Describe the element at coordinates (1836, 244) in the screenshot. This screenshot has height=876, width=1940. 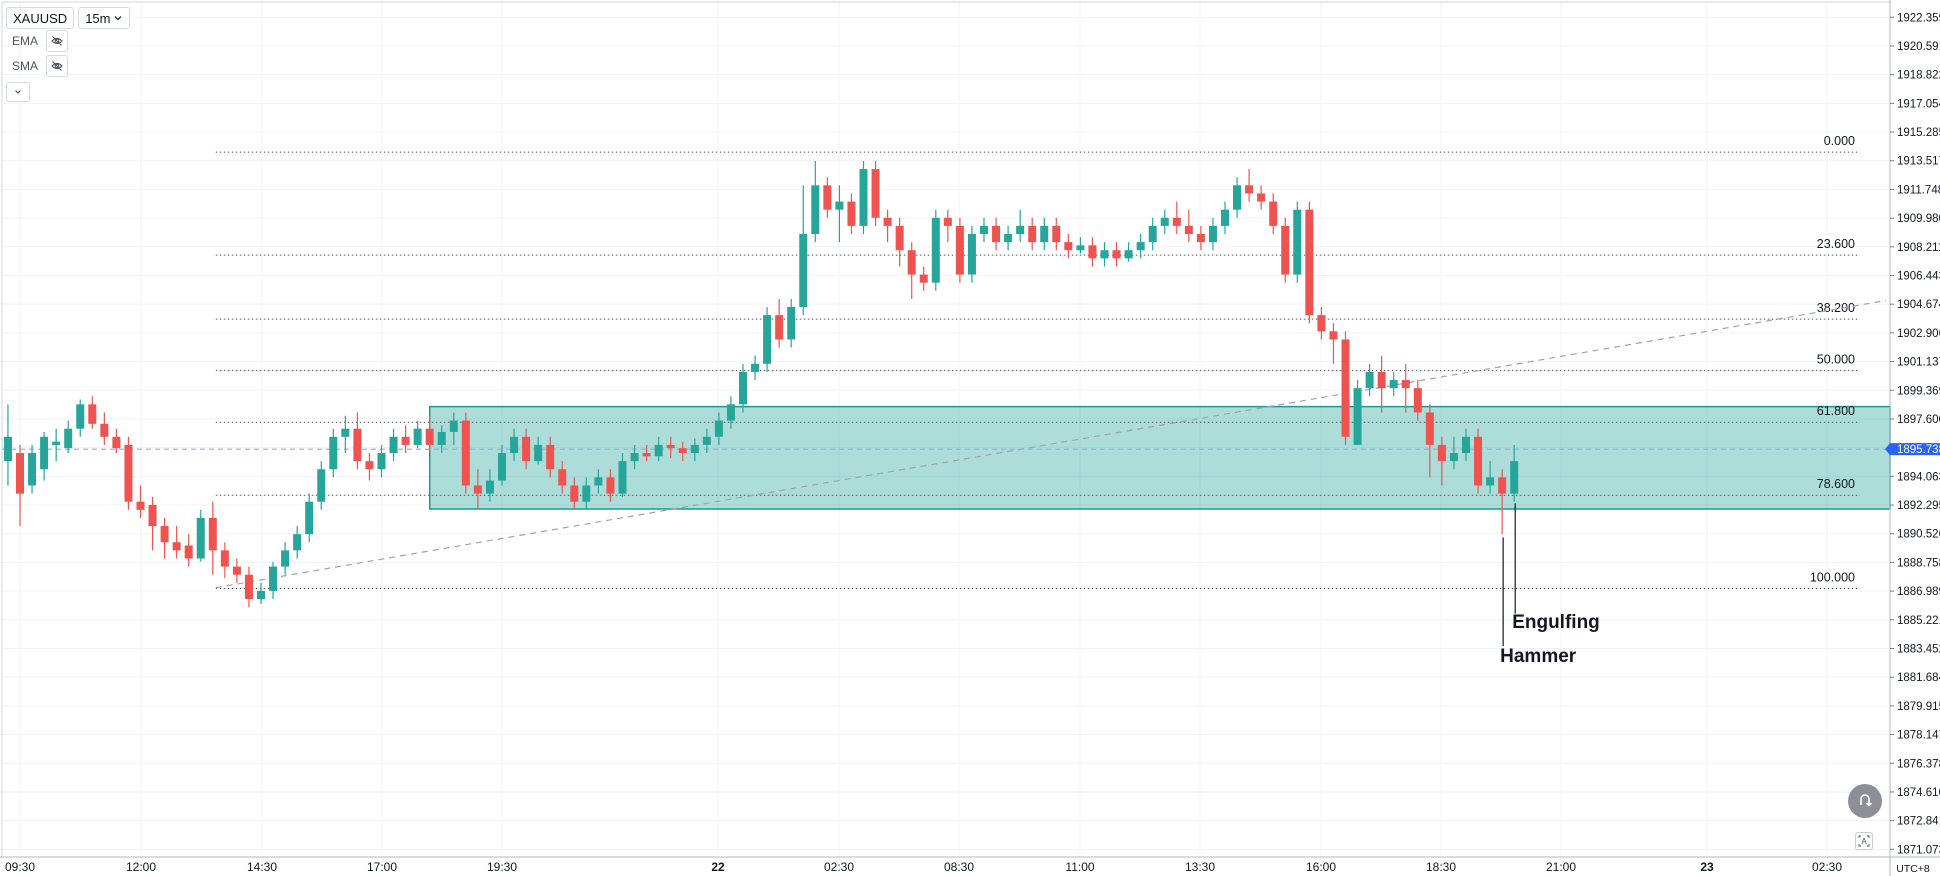
I see `fib-level-label: 23.600` at that location.